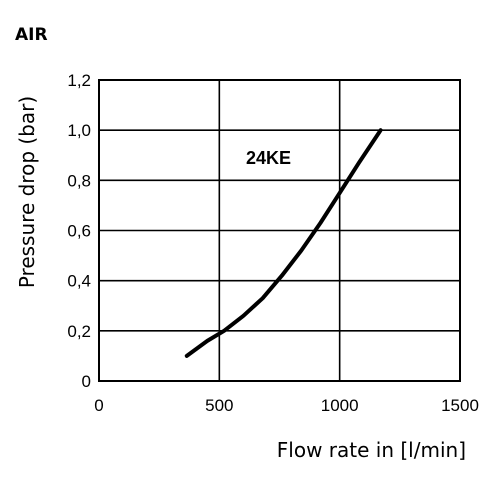  Describe the element at coordinates (371, 450) in the screenshot. I see `x-axis-title: Flow rate in [l/min]` at that location.